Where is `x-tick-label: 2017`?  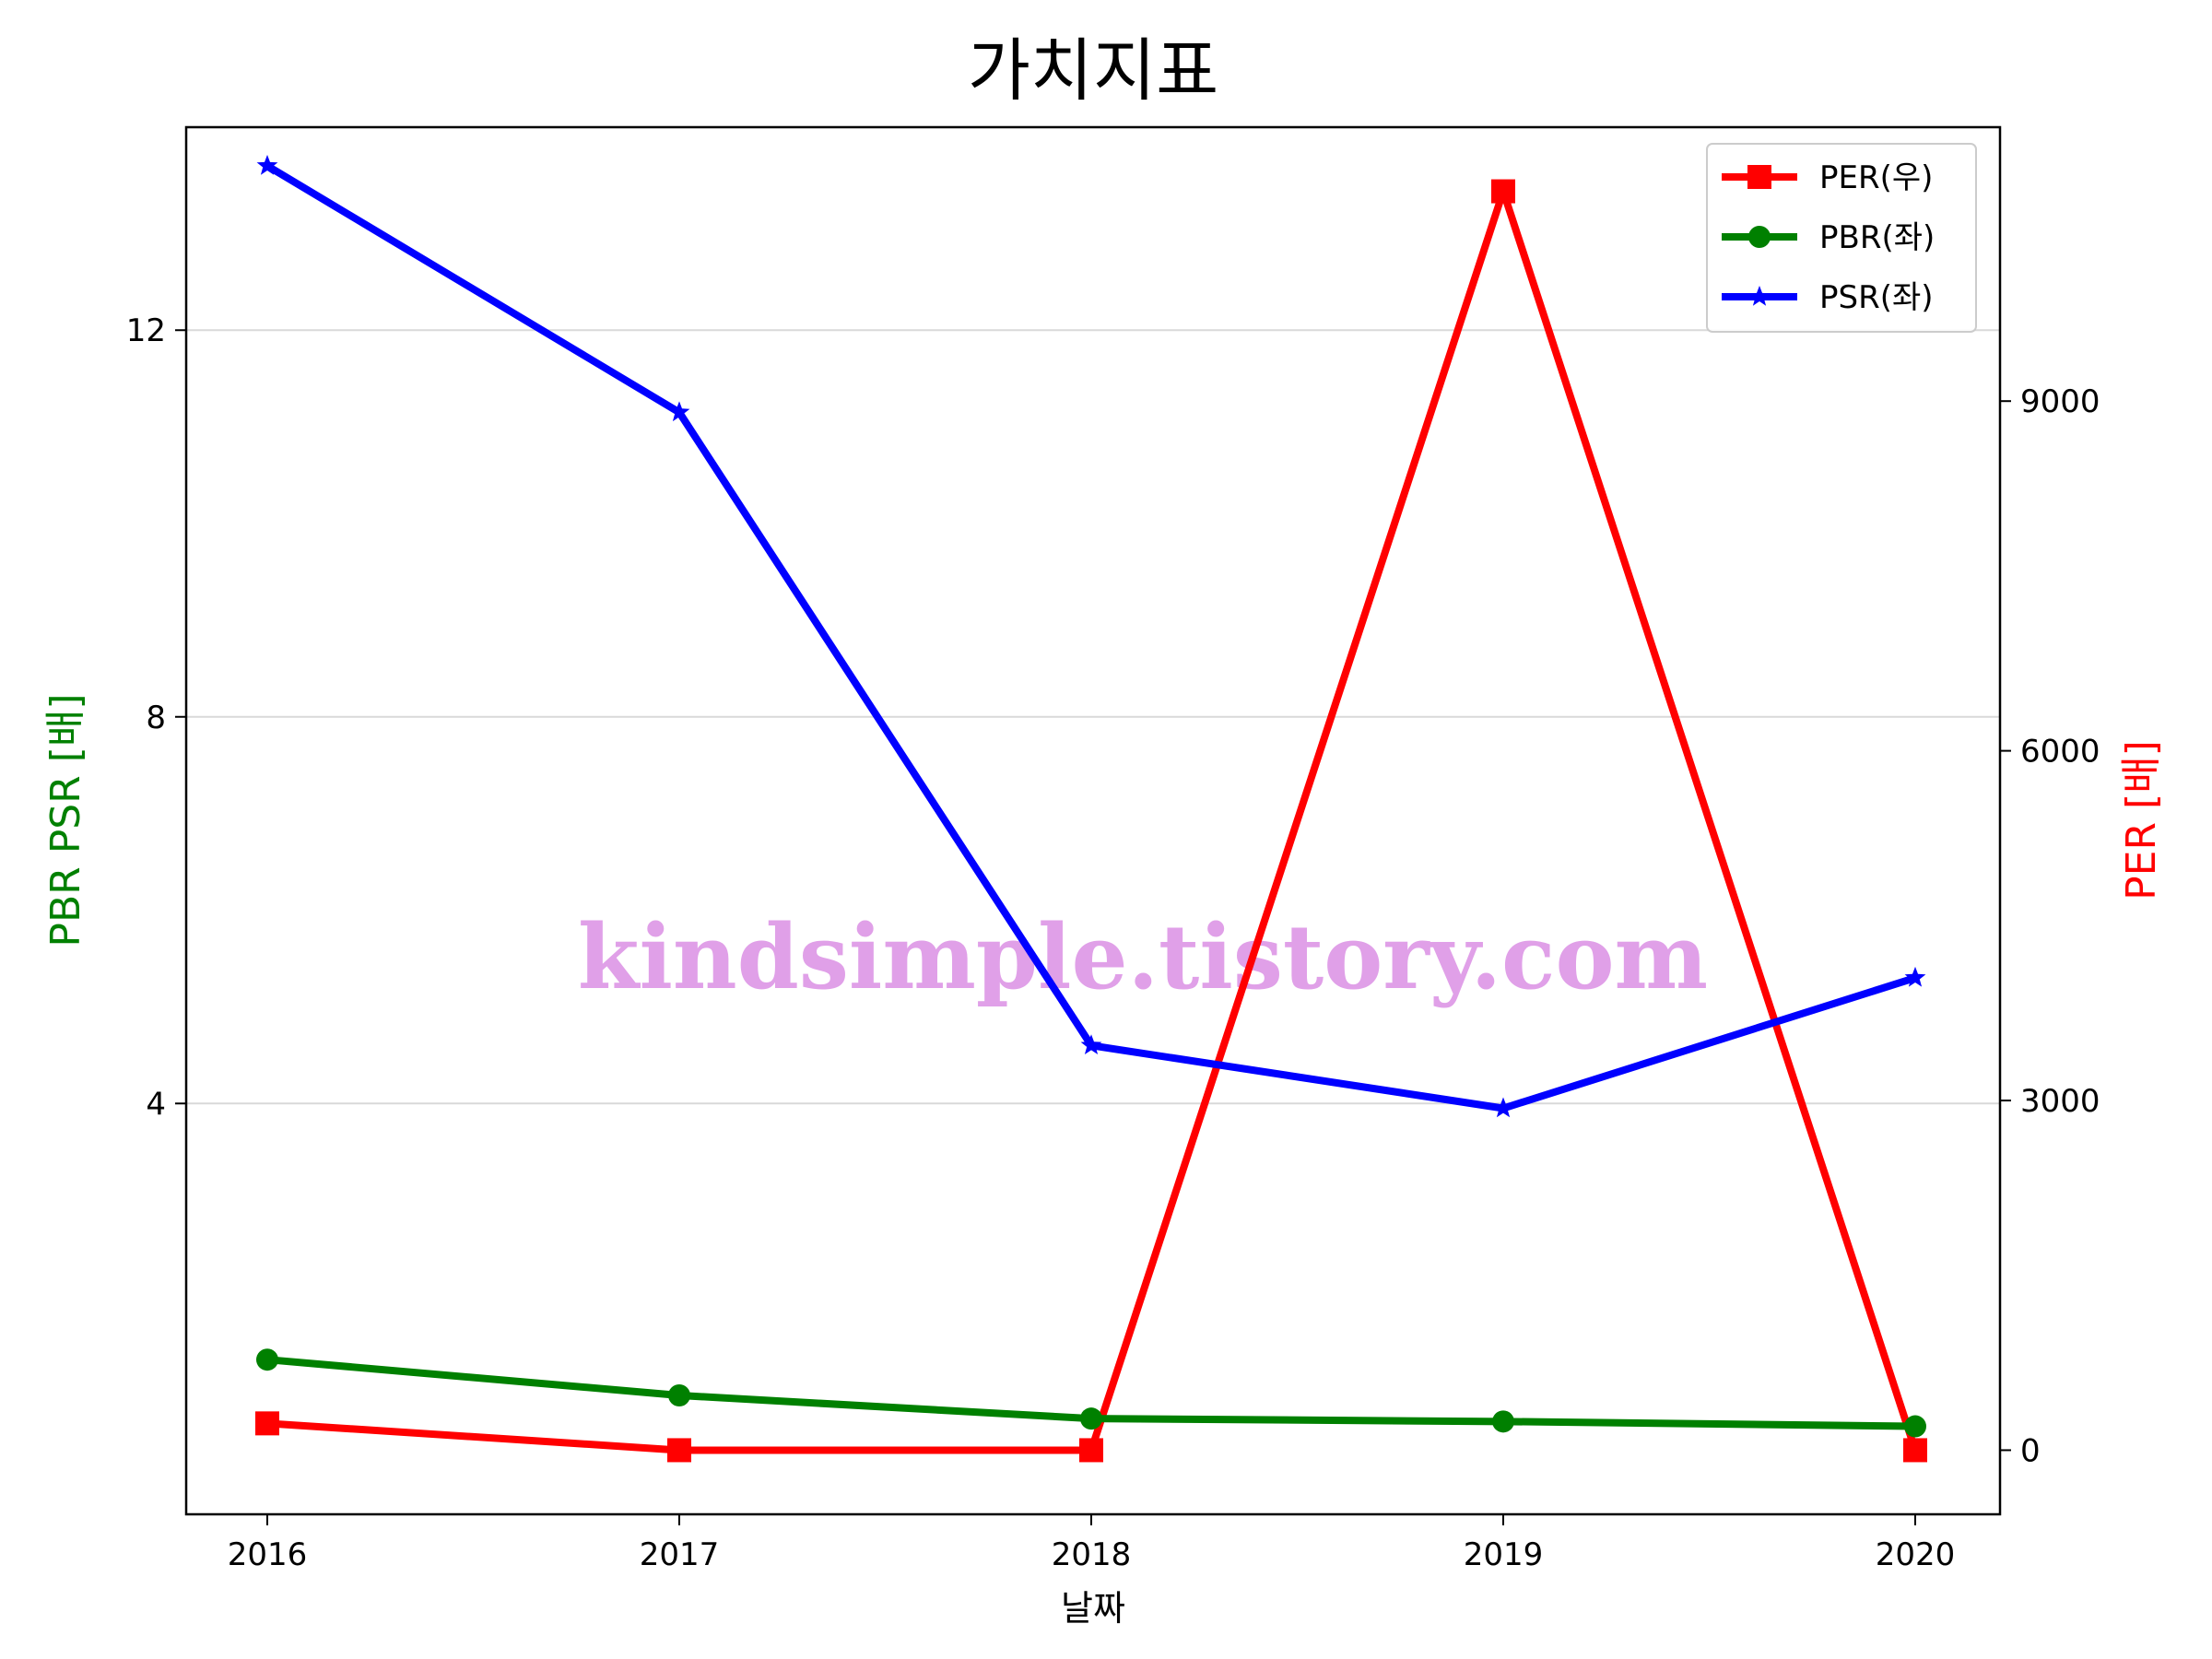
x-tick-label: 2017 is located at coordinates (680, 1554).